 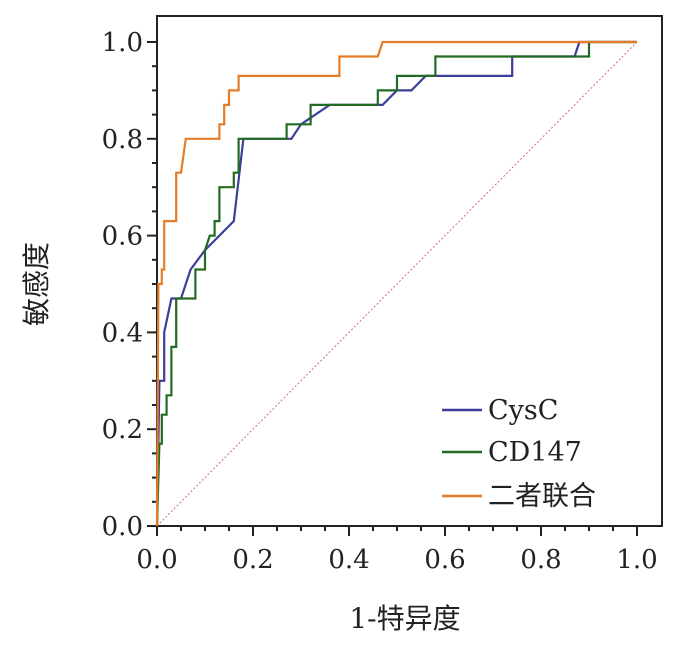 I want to click on x-tick-label: 0.2, so click(x=252, y=560).